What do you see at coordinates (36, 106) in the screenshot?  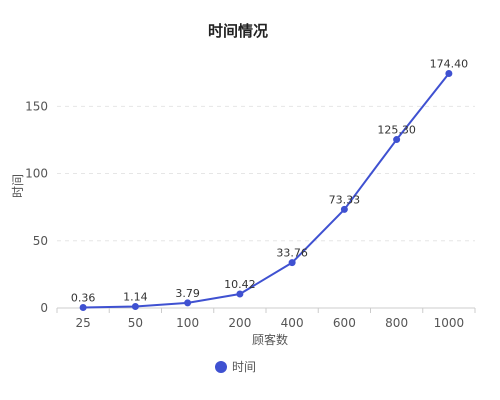 I see `y-tick-label: 150` at bounding box center [36, 106].